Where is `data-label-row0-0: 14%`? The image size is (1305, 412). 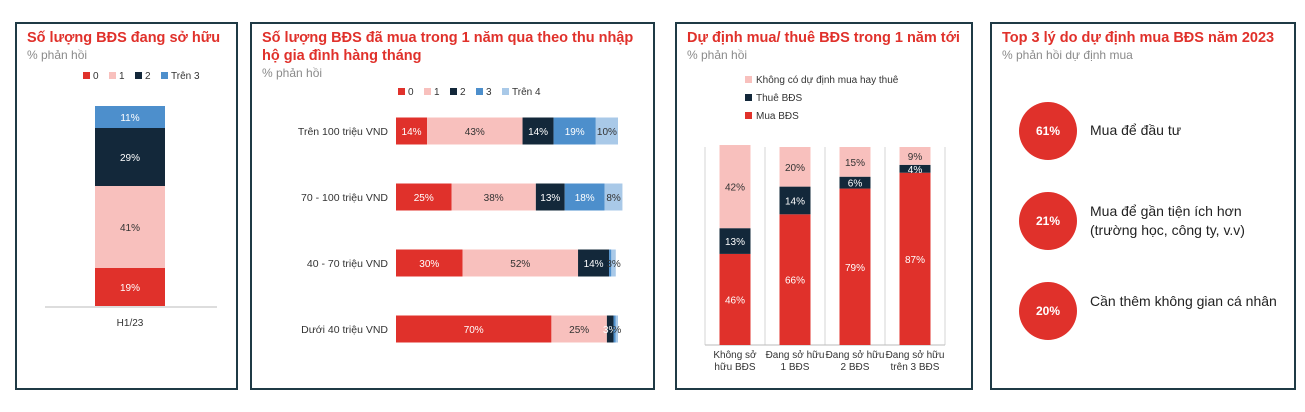 data-label-row0-0: 14% is located at coordinates (412, 132).